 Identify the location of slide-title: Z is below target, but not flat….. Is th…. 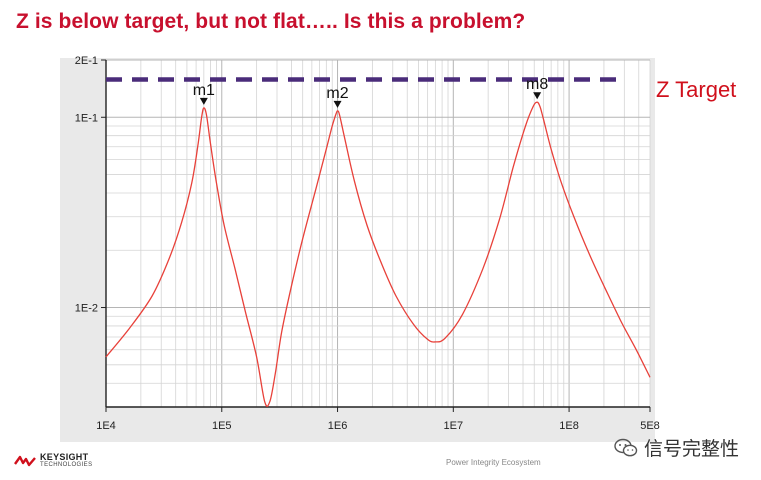
(271, 21).